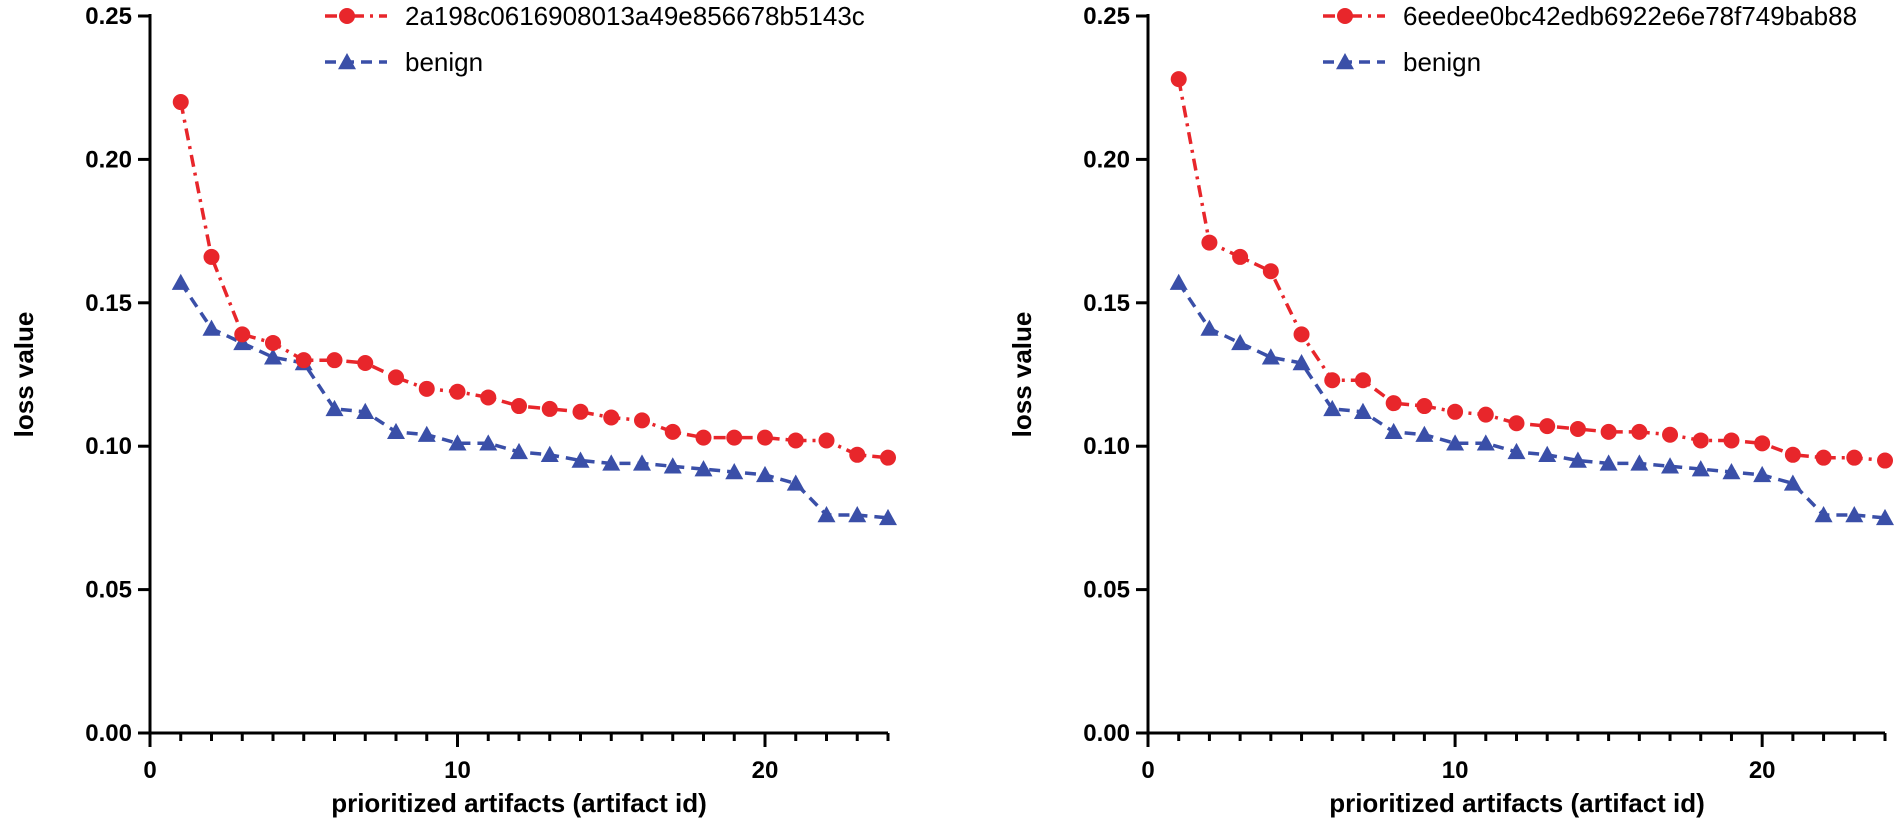 The height and width of the screenshot is (831, 1897). I want to click on x-tick-label: 0, so click(1147, 770).